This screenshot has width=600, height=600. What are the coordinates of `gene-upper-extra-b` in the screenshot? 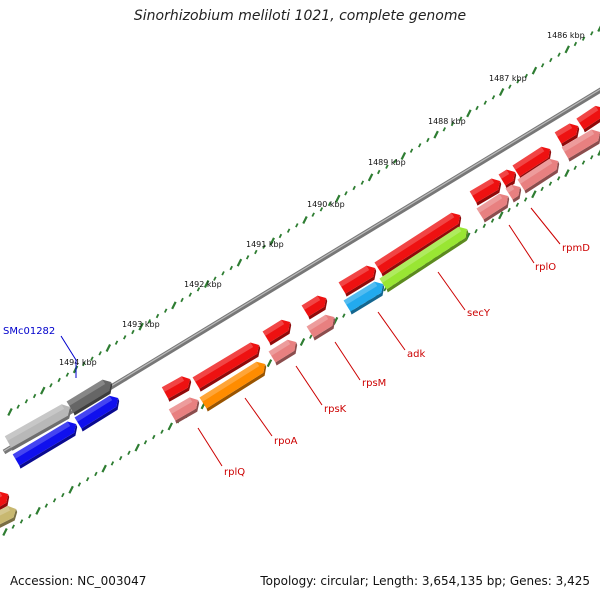 It's located at (588, 119).